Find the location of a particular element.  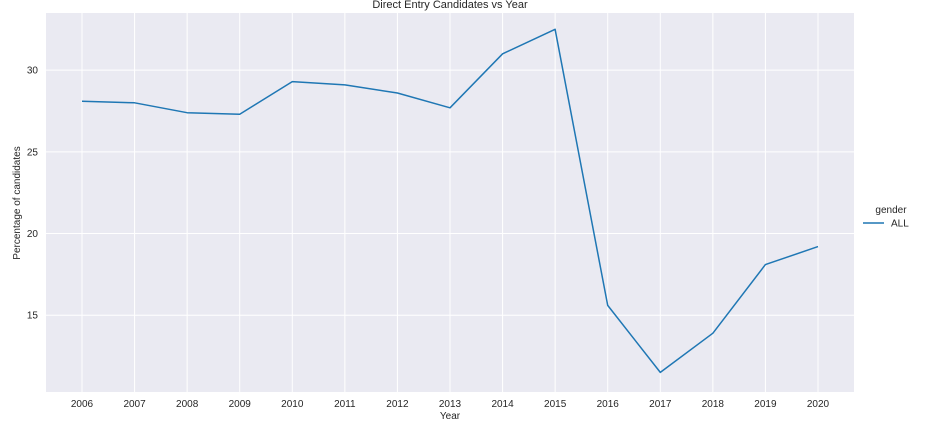

y-tick-label: 15 is located at coordinates (33, 316).